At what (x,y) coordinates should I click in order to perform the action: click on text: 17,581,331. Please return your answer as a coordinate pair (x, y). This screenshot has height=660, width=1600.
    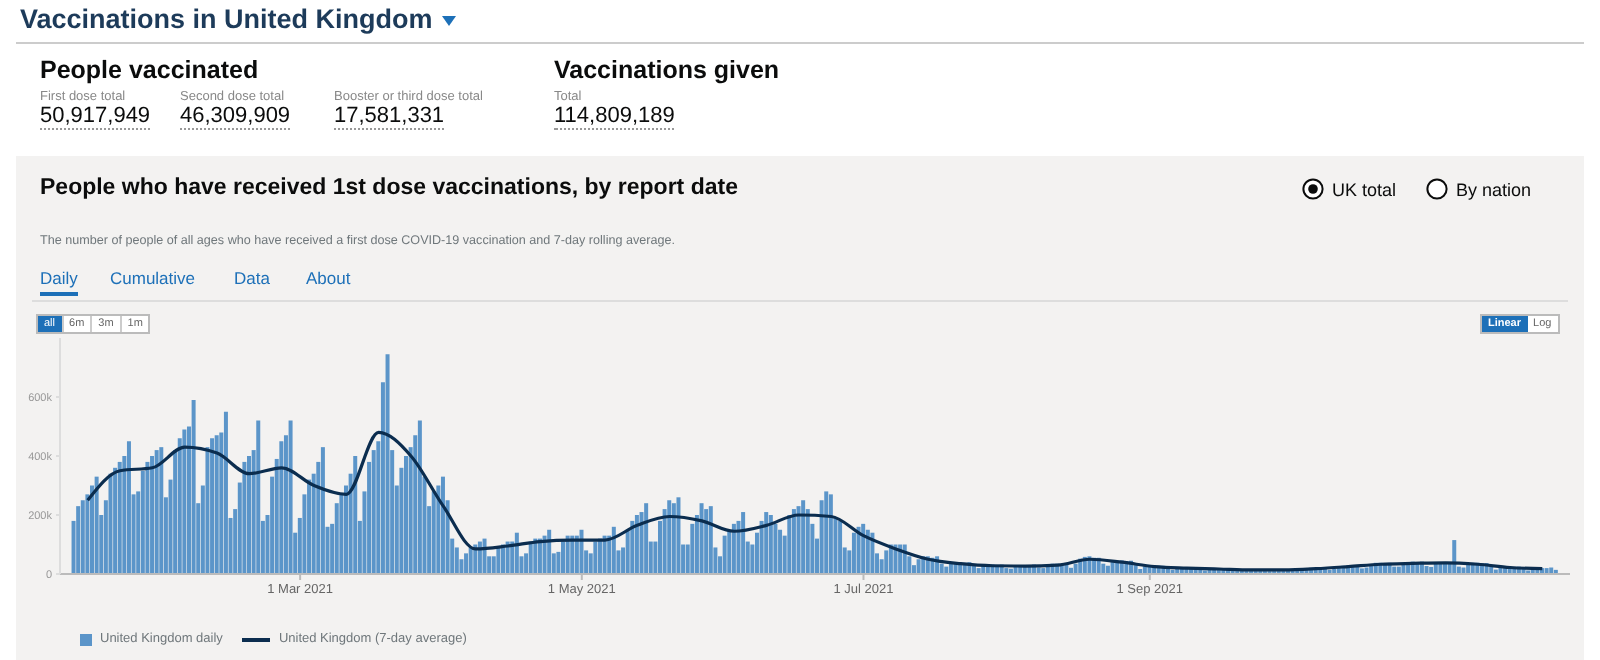
    Looking at the image, I should click on (389, 117).